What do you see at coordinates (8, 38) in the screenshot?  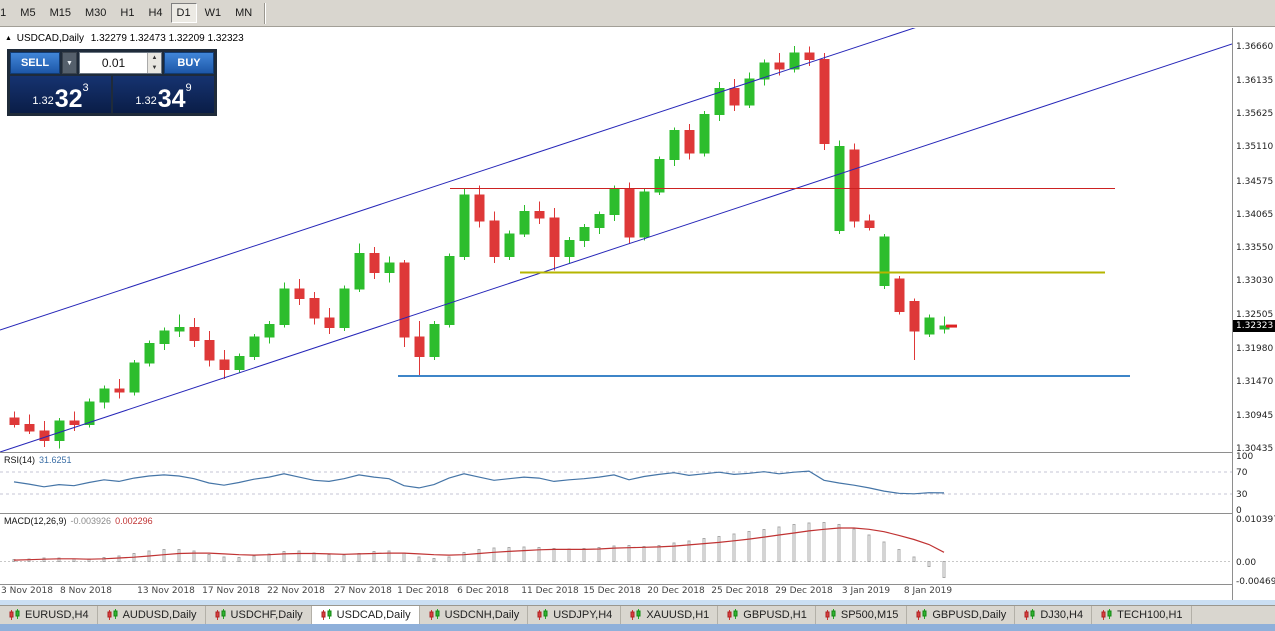 I see `chart-marker-icon: ▲` at bounding box center [8, 38].